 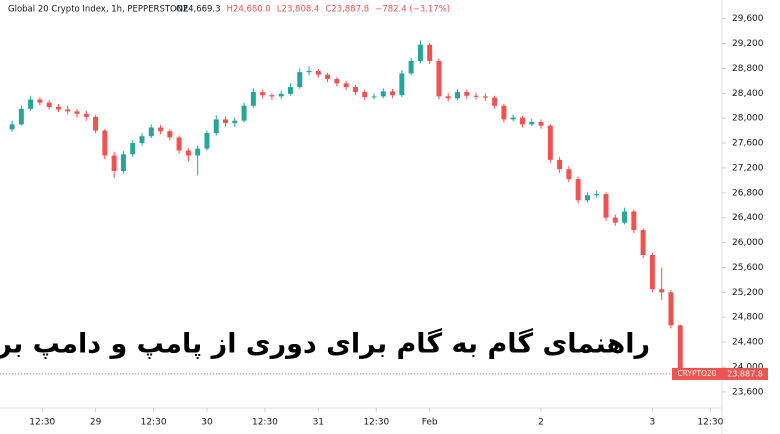 What do you see at coordinates (347, 10) in the screenshot?
I see `ohlc-value: C23,887.8` at bounding box center [347, 10].